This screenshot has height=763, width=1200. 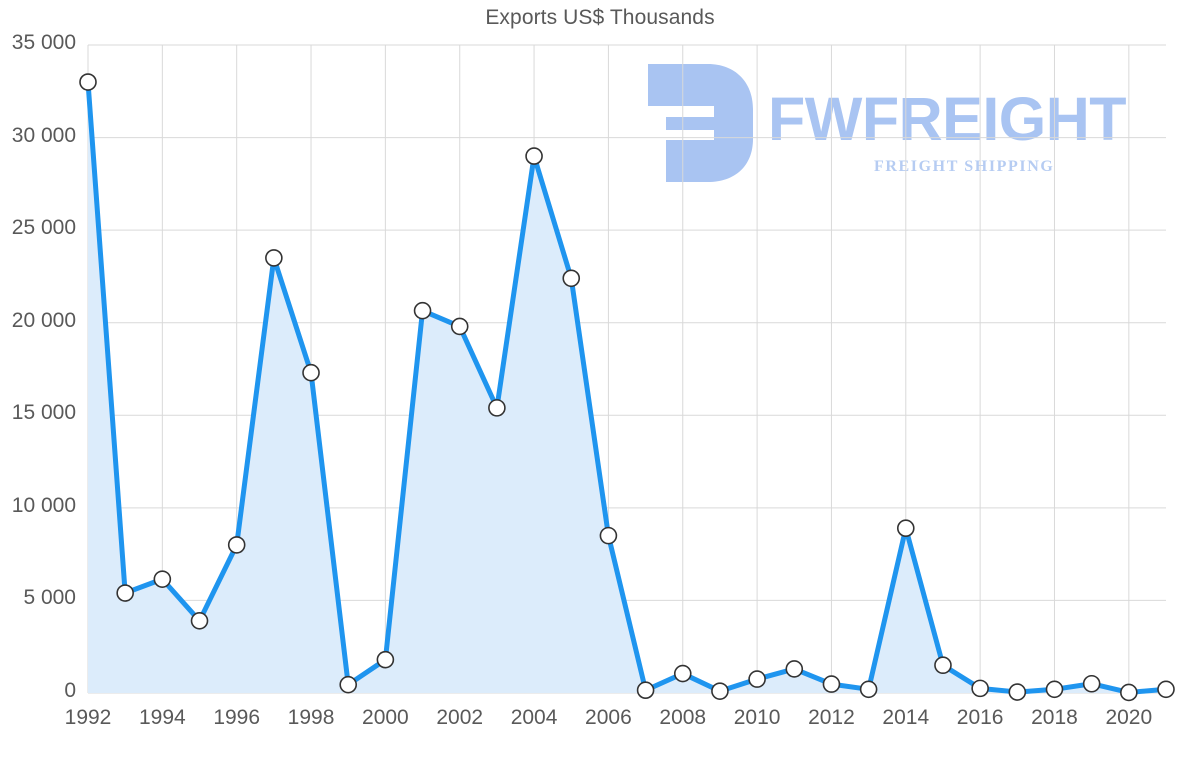 What do you see at coordinates (906, 717) in the screenshot?
I see `x-axis-tick-label: 2014` at bounding box center [906, 717].